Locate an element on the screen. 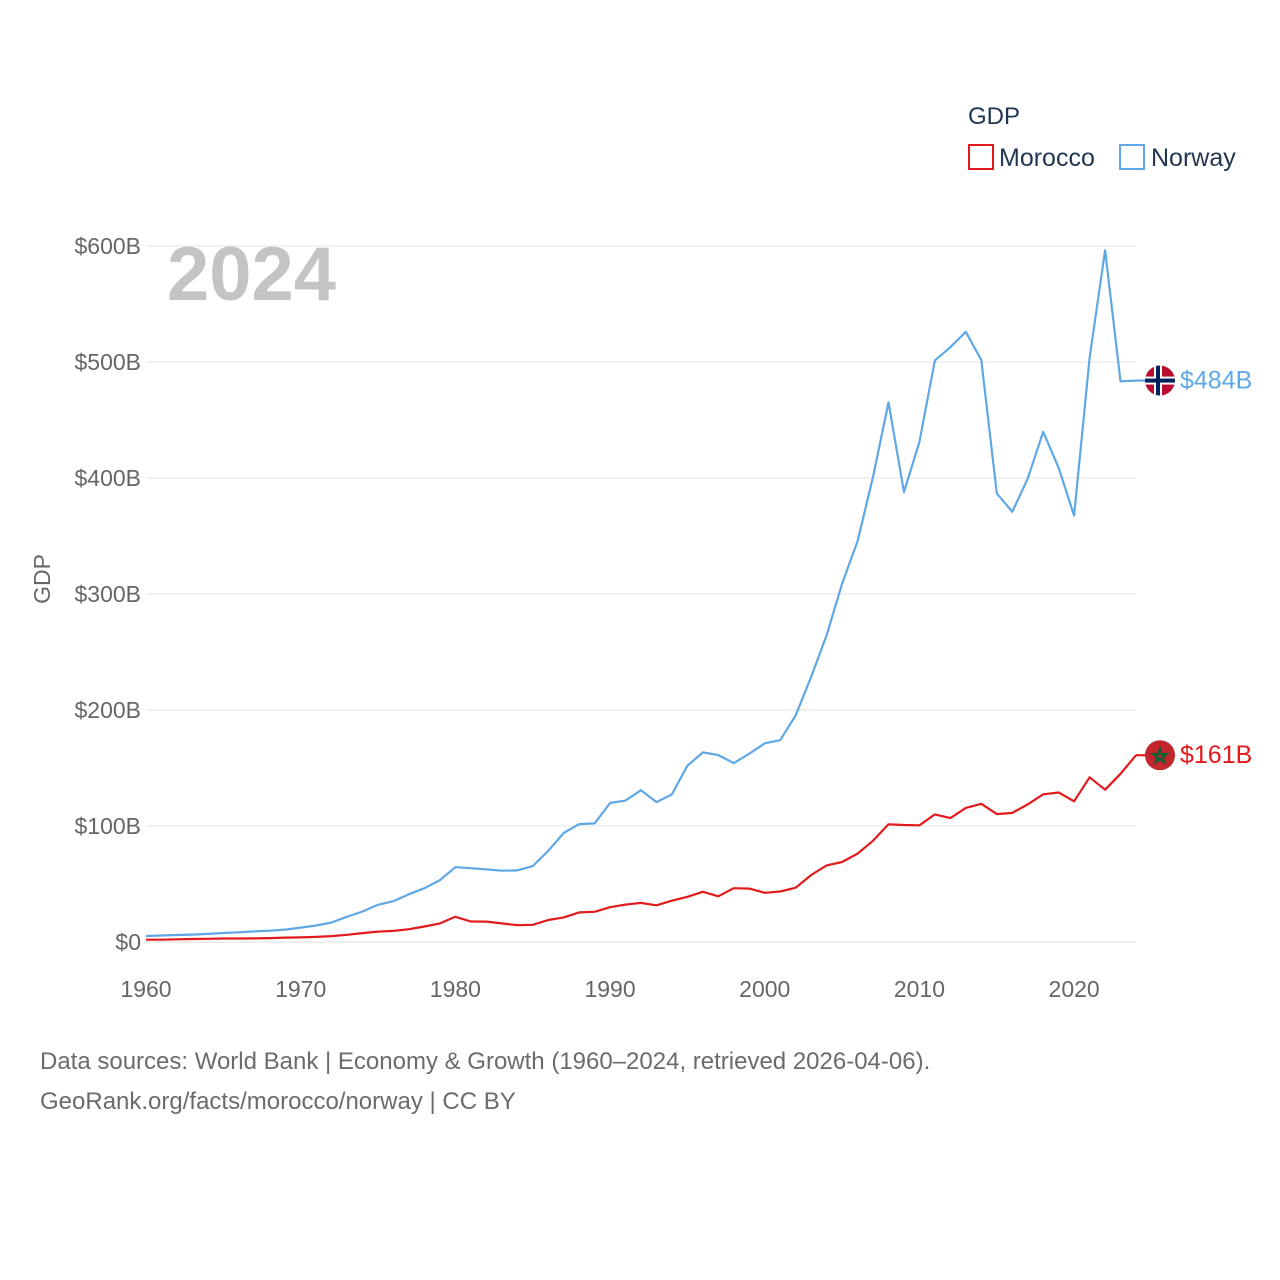 The image size is (1280, 1280). y-tick-label: $300B is located at coordinates (107, 594).